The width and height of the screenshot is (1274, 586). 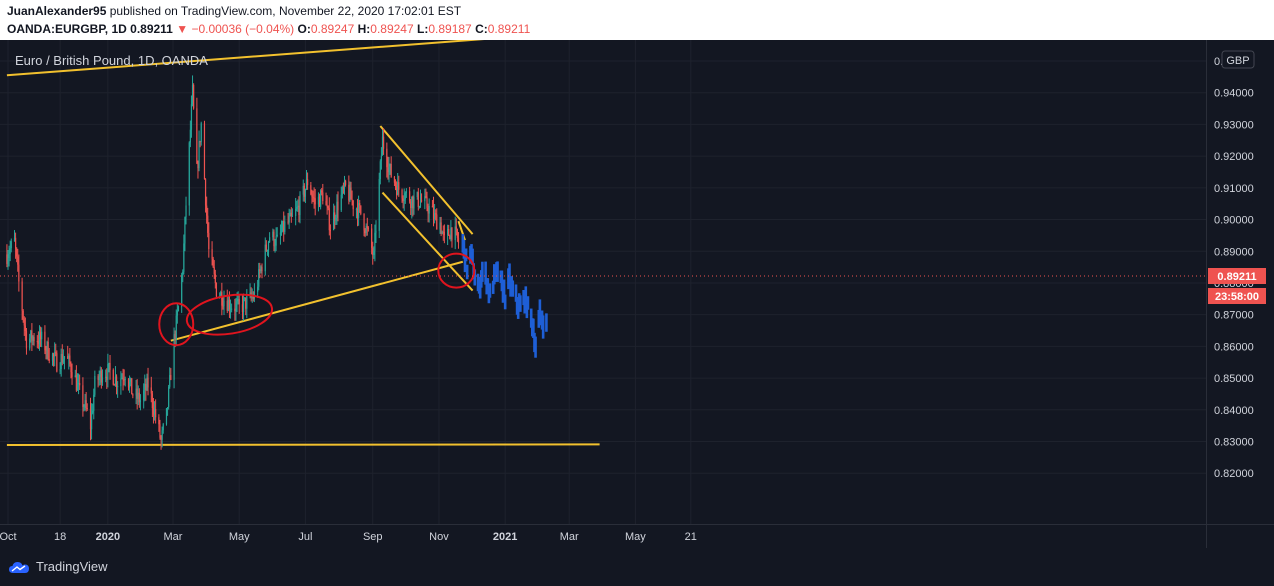 I want to click on trendline-support, so click(x=303, y=445).